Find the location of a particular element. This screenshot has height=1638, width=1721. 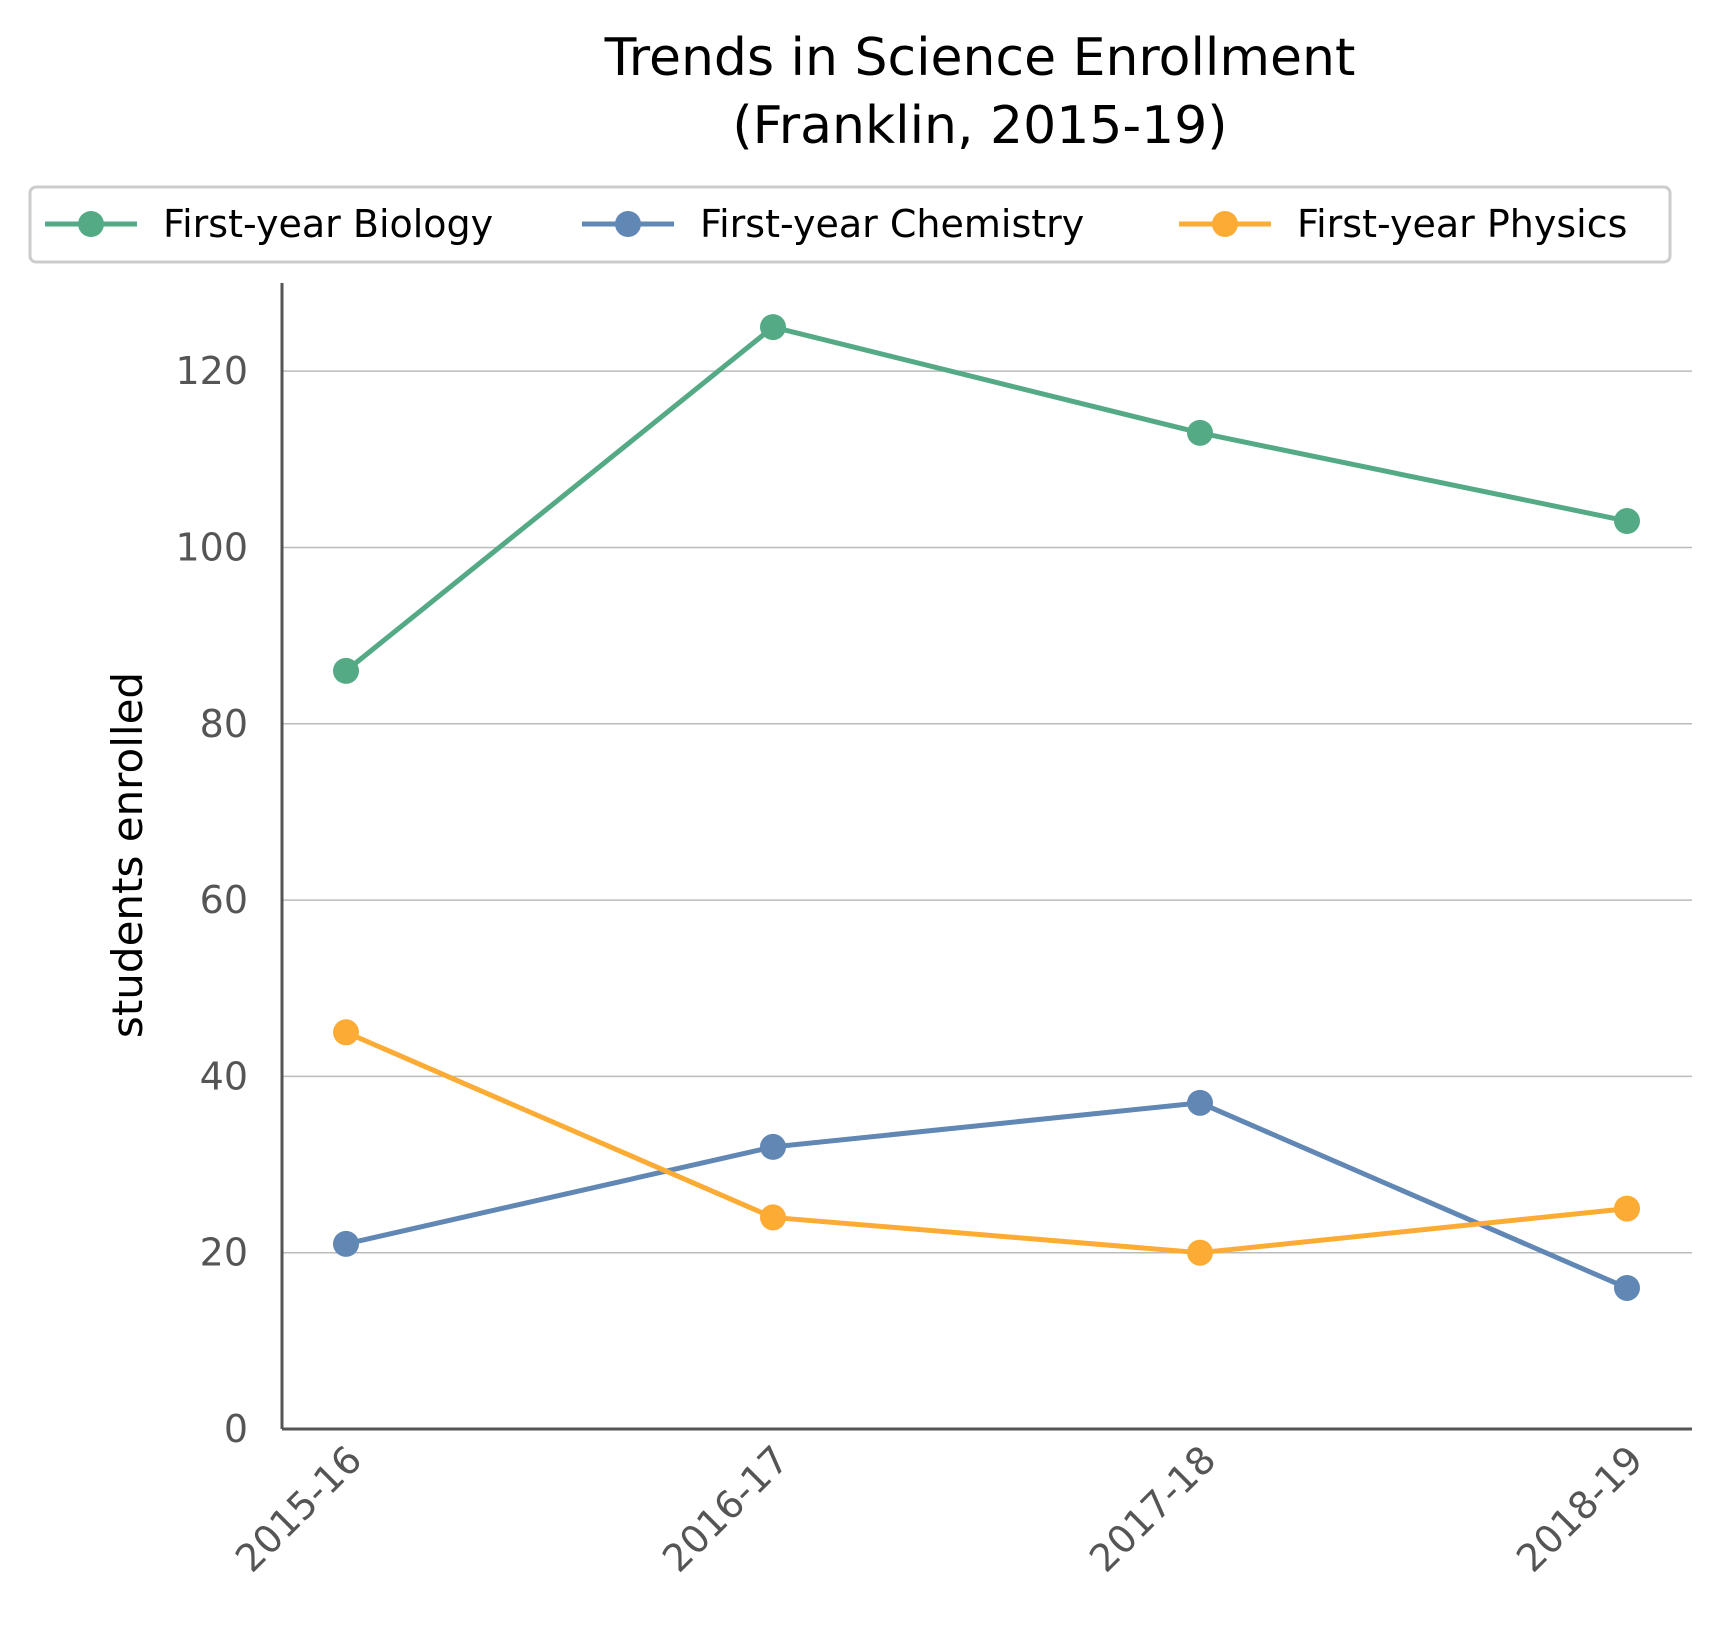

y-tick-label-80: 80 is located at coordinates (224, 724).